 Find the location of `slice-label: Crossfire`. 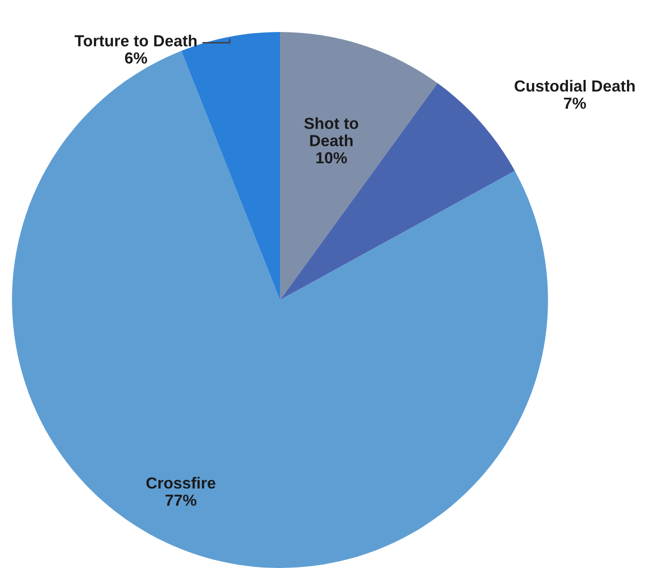

slice-label: Crossfire is located at coordinates (181, 482).